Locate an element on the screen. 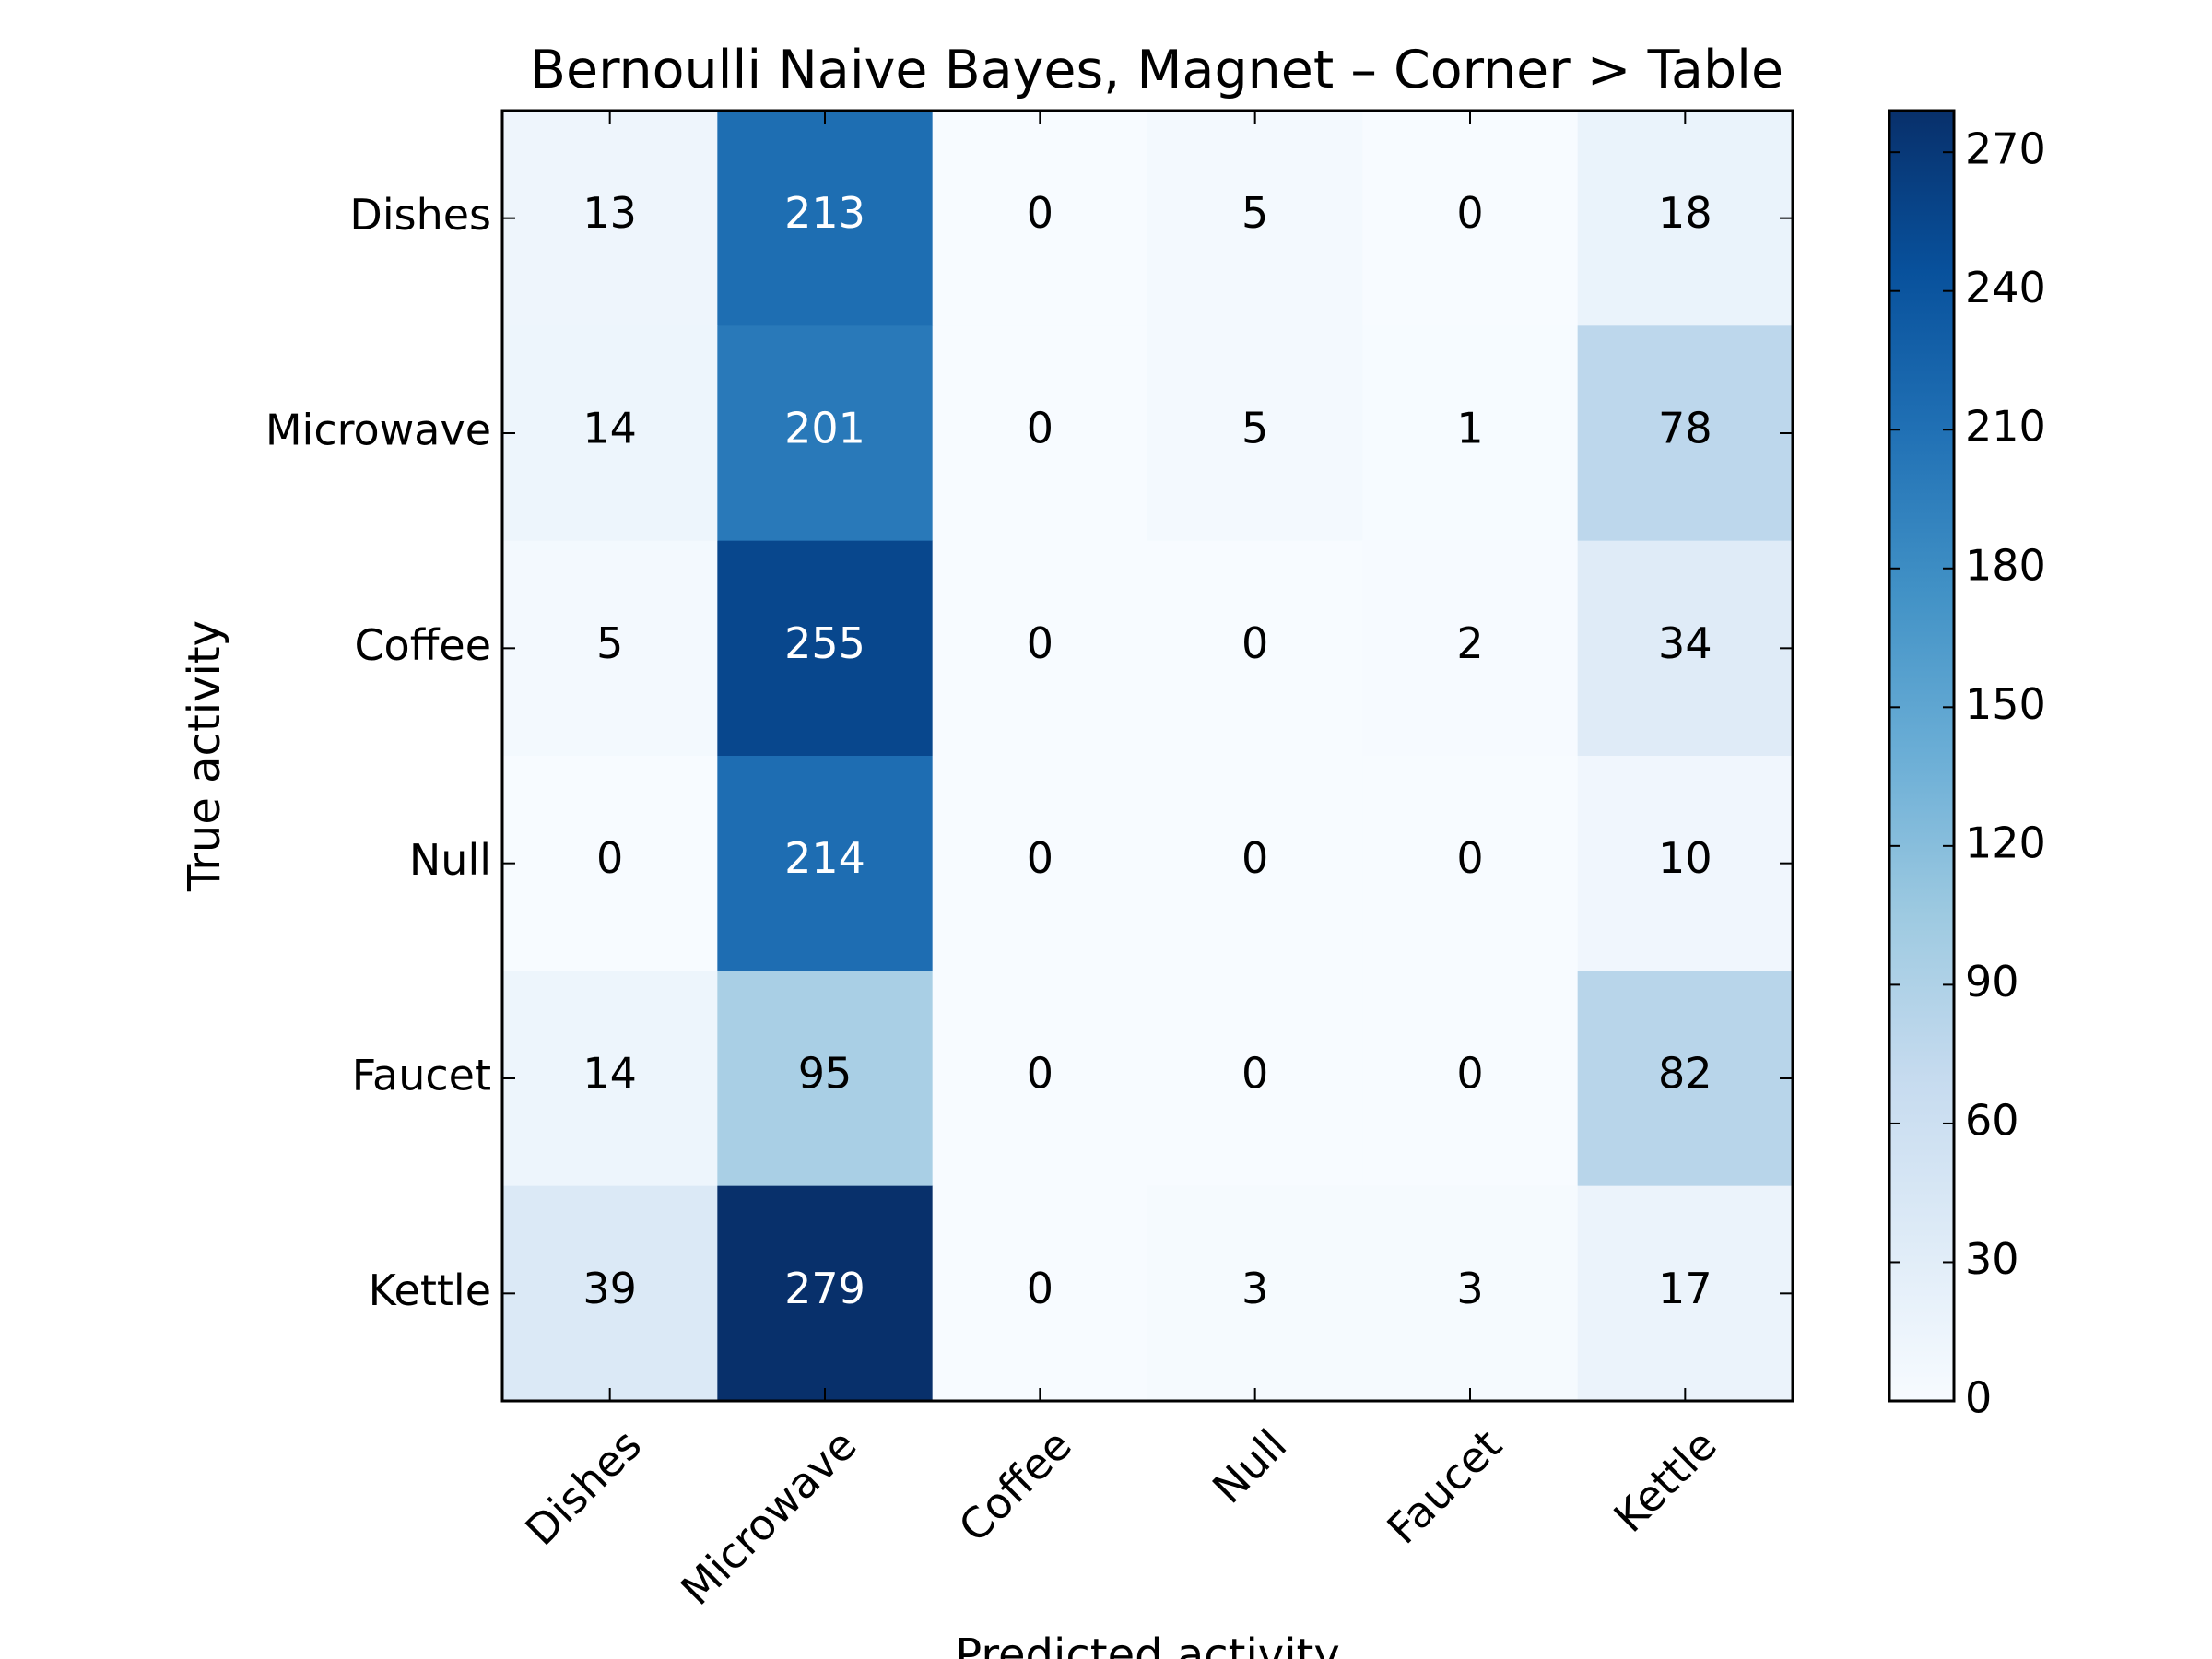 This screenshot has height=1659, width=2212. colorbar-tick-label-8: 240 is located at coordinates (2005, 287).